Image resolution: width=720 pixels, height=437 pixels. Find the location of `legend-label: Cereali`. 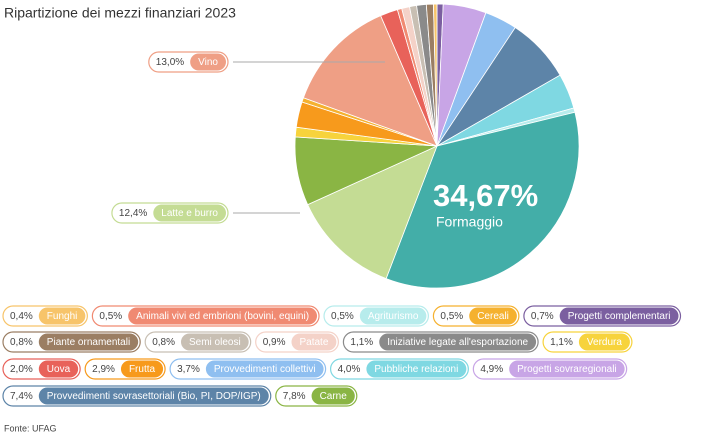

legend-label: Cereali is located at coordinates (493, 316).